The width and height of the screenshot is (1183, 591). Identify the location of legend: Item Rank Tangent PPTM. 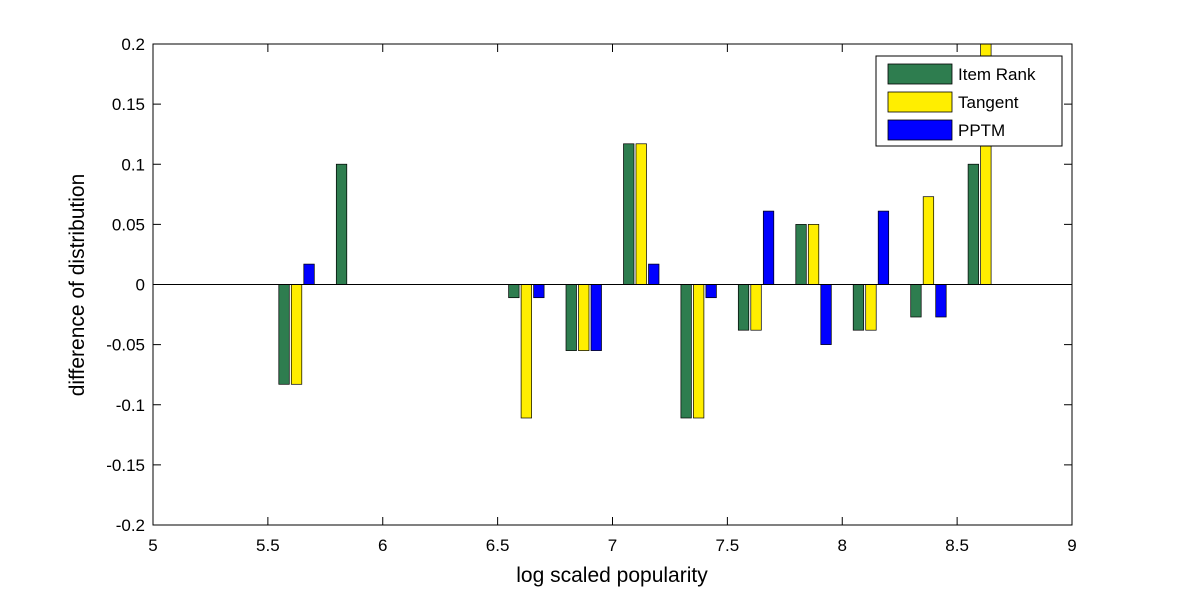
(969, 101).